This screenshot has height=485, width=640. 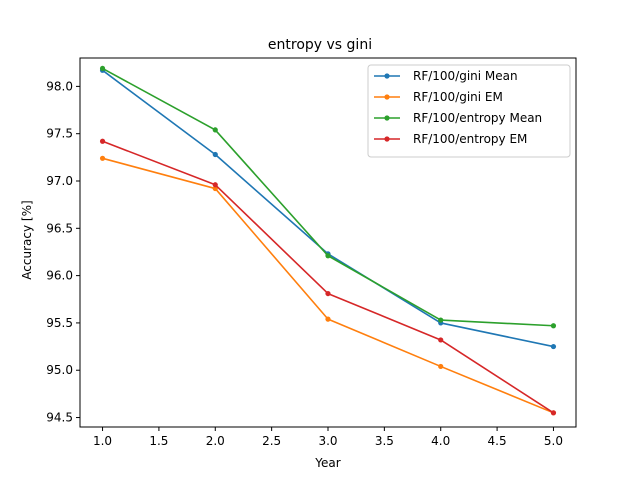 I want to click on x-tick-label: 4.0, so click(x=440, y=441).